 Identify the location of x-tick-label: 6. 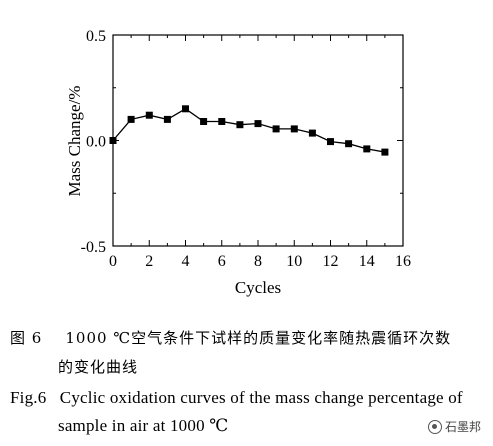
(222, 261).